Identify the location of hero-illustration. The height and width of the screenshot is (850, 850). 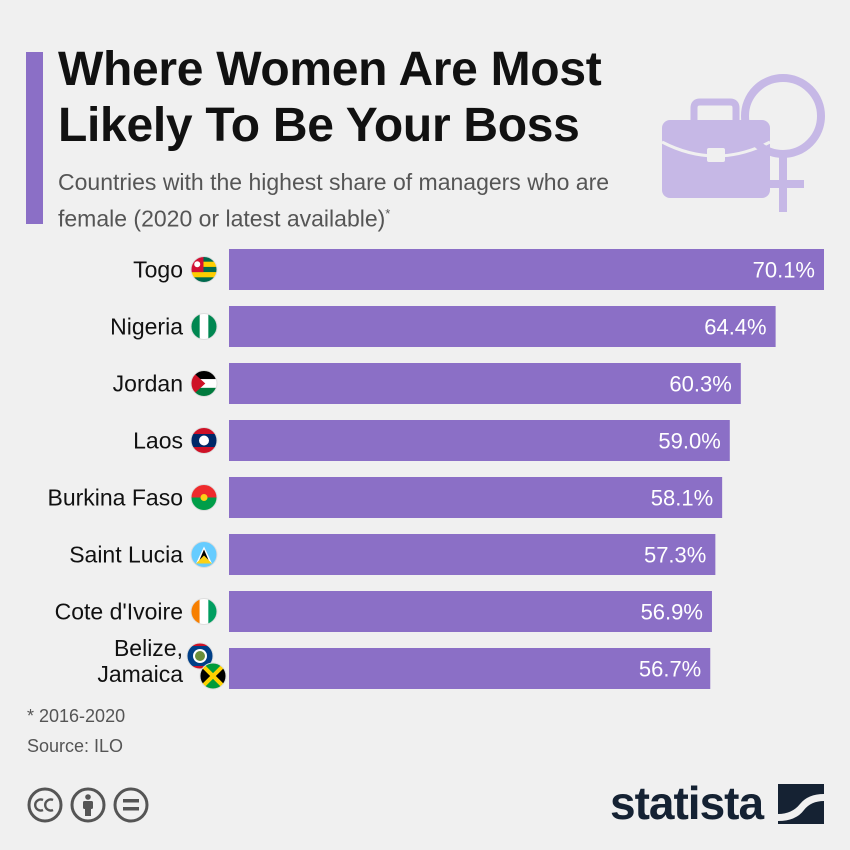
(743, 143).